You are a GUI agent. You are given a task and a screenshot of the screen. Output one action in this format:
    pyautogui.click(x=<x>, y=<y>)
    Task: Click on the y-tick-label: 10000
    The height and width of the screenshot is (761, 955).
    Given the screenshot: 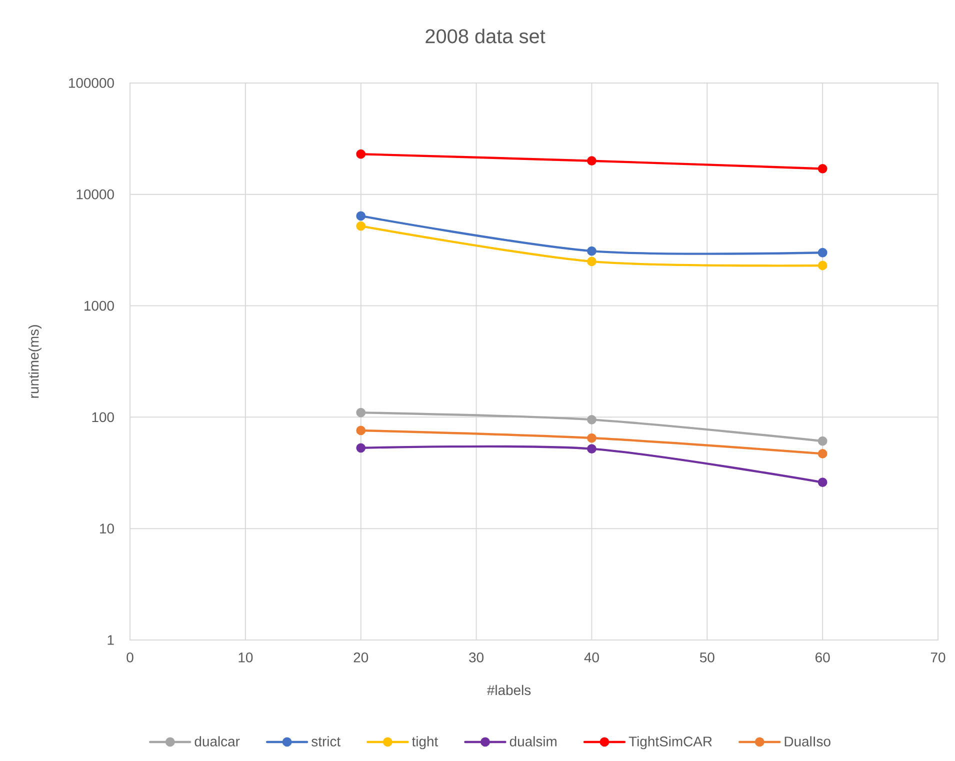 What is the action you would take?
    pyautogui.click(x=95, y=194)
    